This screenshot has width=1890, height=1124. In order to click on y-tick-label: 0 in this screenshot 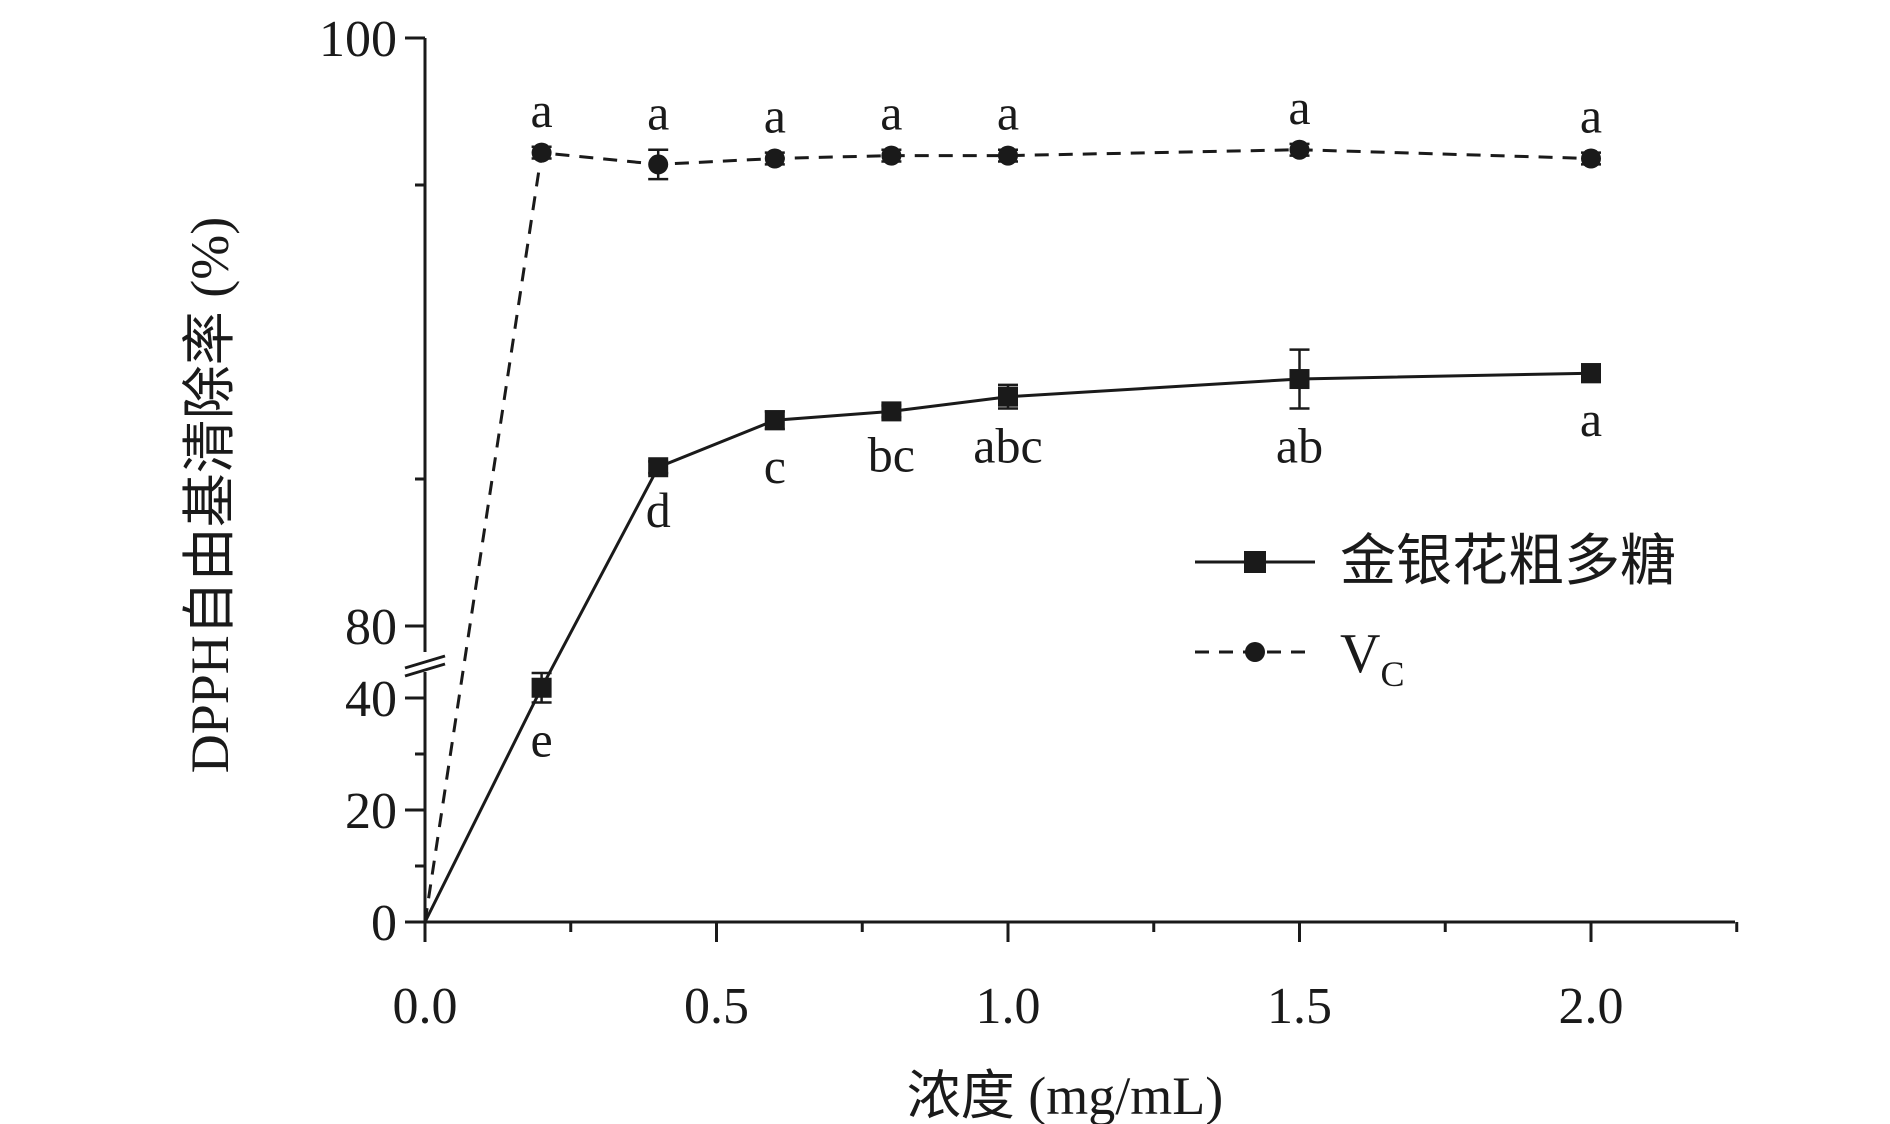, I will do `click(384, 923)`.